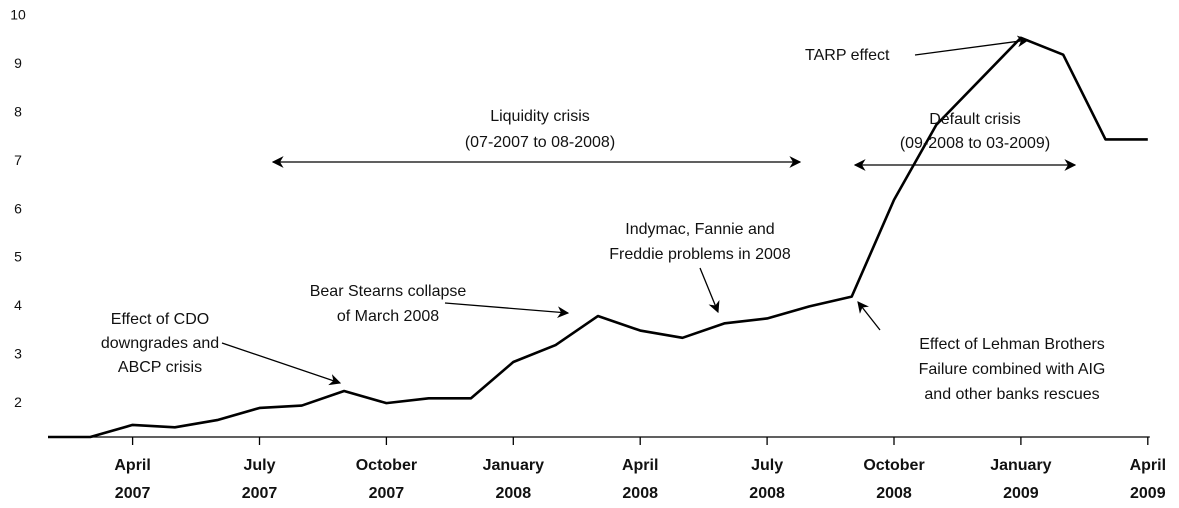  I want to click on annotation-line: Effect of Lehman Brothers, so click(1012, 344).